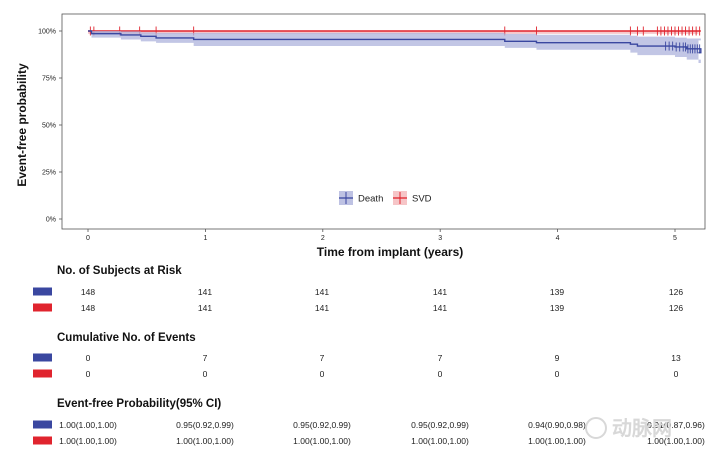  Describe the element at coordinates (49, 79) in the screenshot. I see `y-tick-label: 75%` at that location.